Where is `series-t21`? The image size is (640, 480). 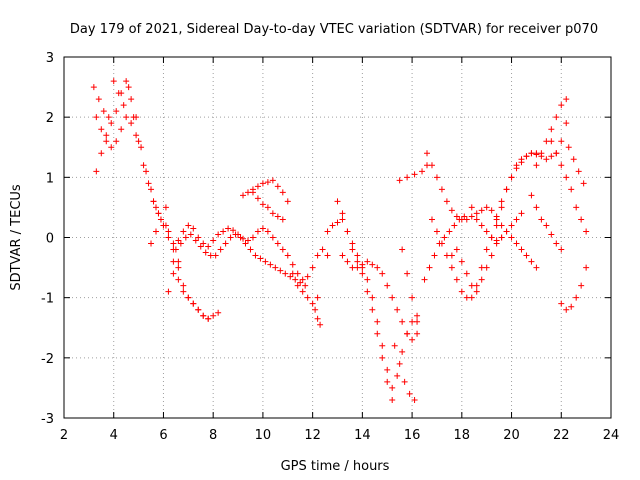
series-t21 is located at coordinates (496, 224).